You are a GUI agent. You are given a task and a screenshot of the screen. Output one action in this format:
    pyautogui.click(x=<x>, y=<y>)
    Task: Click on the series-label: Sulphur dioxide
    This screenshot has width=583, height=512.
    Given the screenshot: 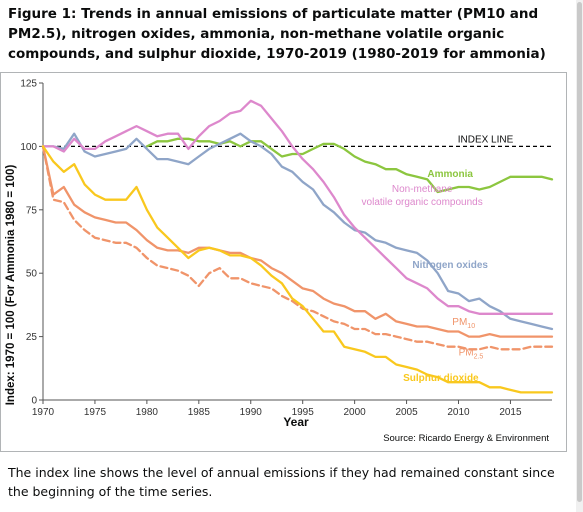 What is the action you would take?
    pyautogui.click(x=441, y=378)
    